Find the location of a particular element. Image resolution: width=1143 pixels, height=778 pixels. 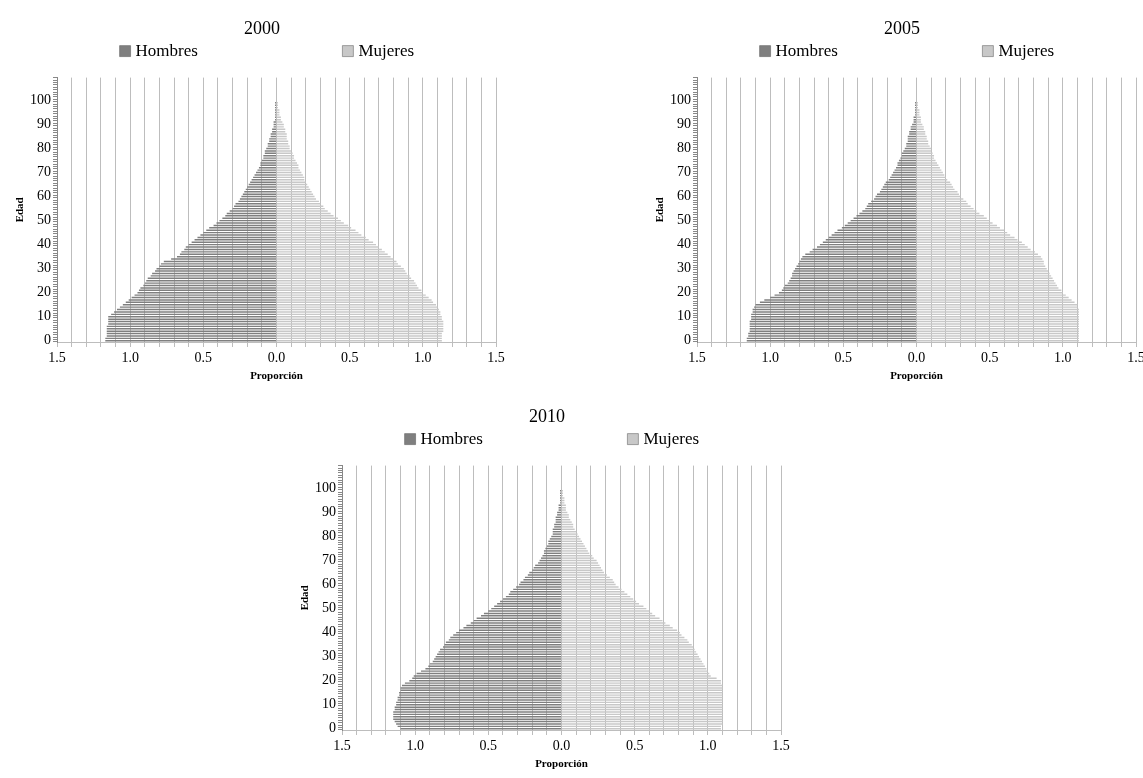

chart-title: 2010 is located at coordinates (547, 415).